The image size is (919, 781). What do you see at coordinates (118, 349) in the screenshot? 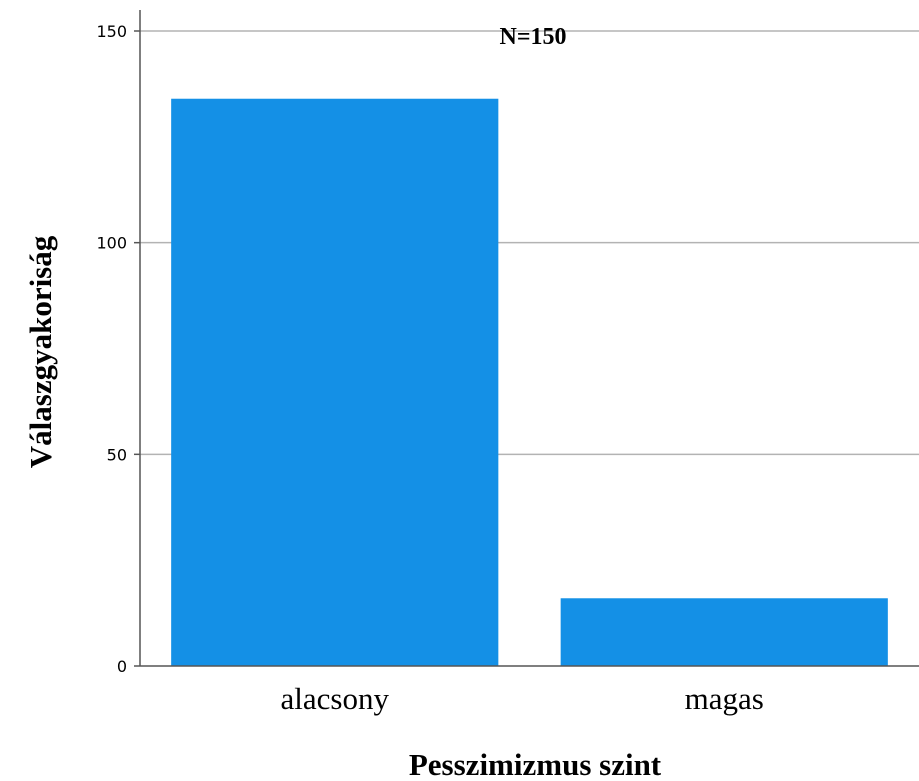
I see `y-tick-labels: 0 50 100 150` at bounding box center [118, 349].